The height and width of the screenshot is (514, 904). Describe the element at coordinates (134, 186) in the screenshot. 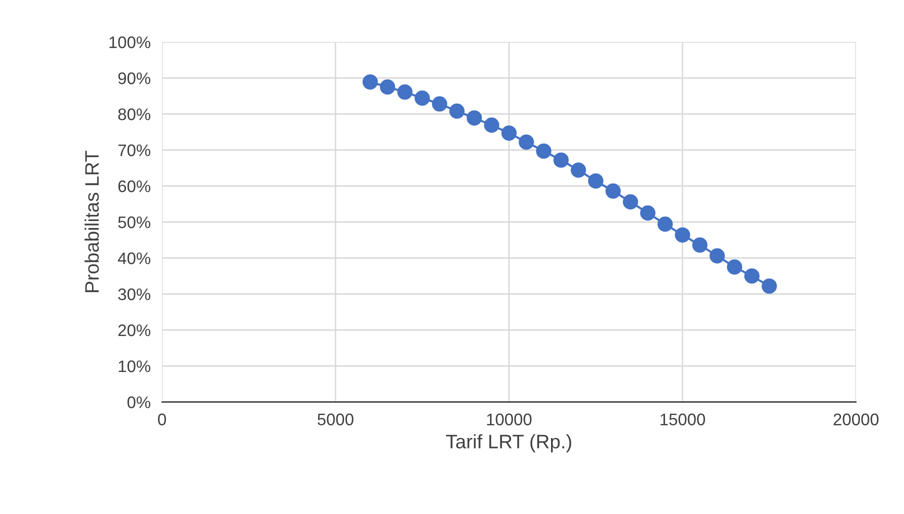

I see `y-tick-label: 60%` at that location.